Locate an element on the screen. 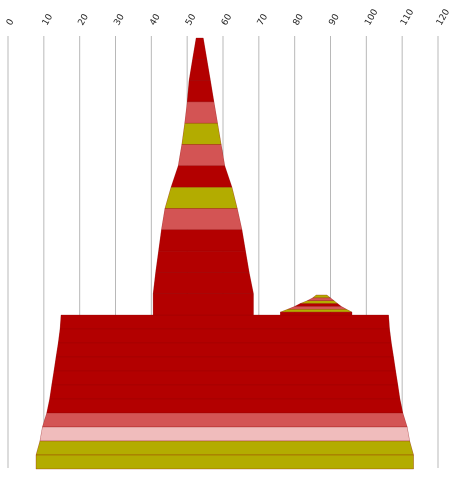 The height and width of the screenshot is (477, 452). x-tick-label: 120 is located at coordinates (443, 17).